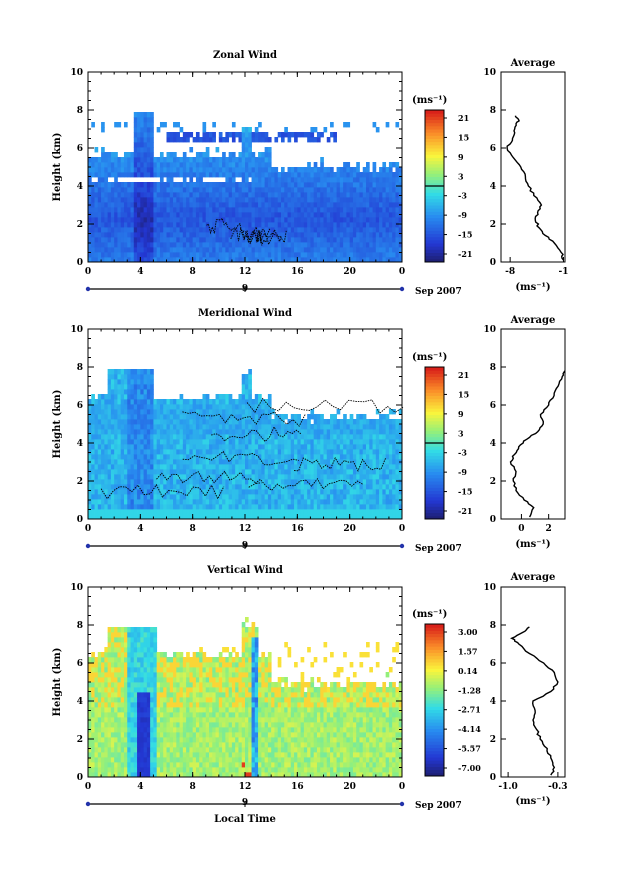 The height and width of the screenshot is (873, 620). What do you see at coordinates (493, 263) in the screenshot?
I see `average-y-tick-label: 0` at bounding box center [493, 263].